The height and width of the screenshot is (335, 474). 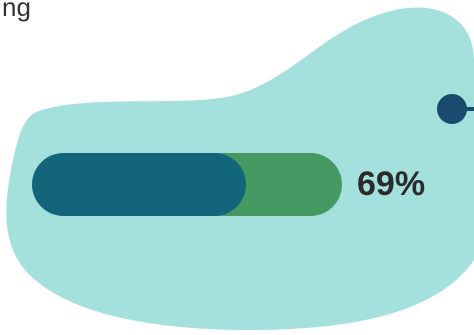 I want to click on progress-fill, so click(x=139, y=184).